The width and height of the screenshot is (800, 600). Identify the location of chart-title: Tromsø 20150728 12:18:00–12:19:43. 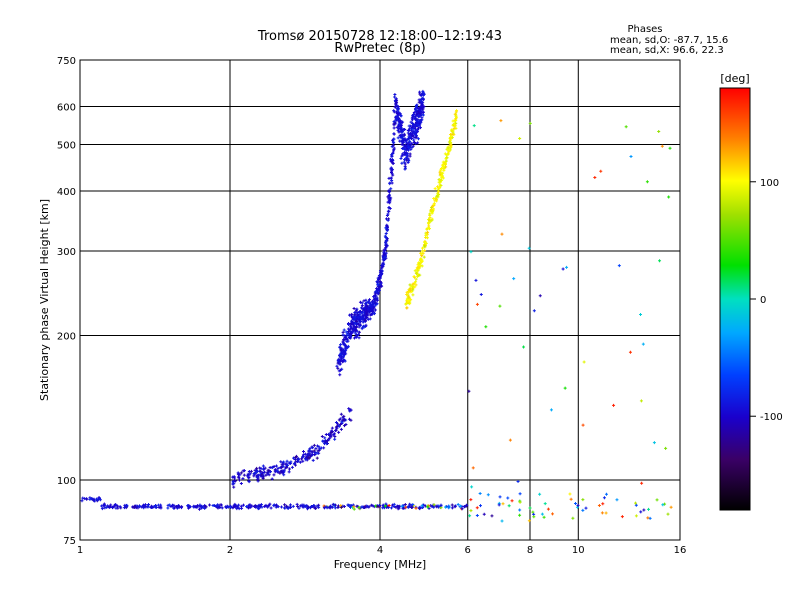
(379, 36).